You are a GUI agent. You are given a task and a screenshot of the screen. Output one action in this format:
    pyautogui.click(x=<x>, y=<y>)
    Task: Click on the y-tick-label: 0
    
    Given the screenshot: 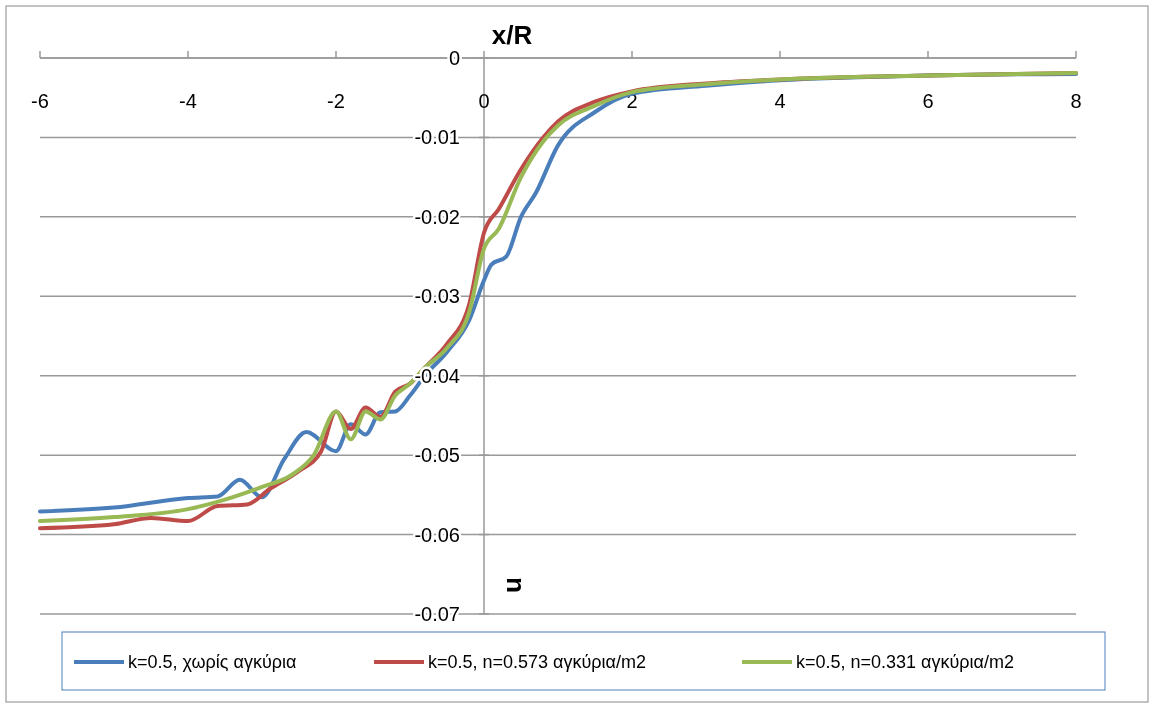 What is the action you would take?
    pyautogui.click(x=454, y=58)
    